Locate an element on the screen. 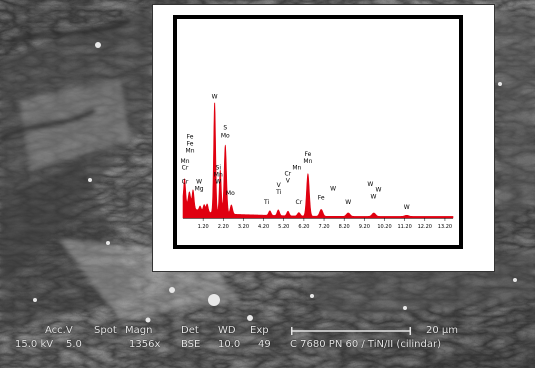  x-tick-label: 8.20 is located at coordinates (344, 227).